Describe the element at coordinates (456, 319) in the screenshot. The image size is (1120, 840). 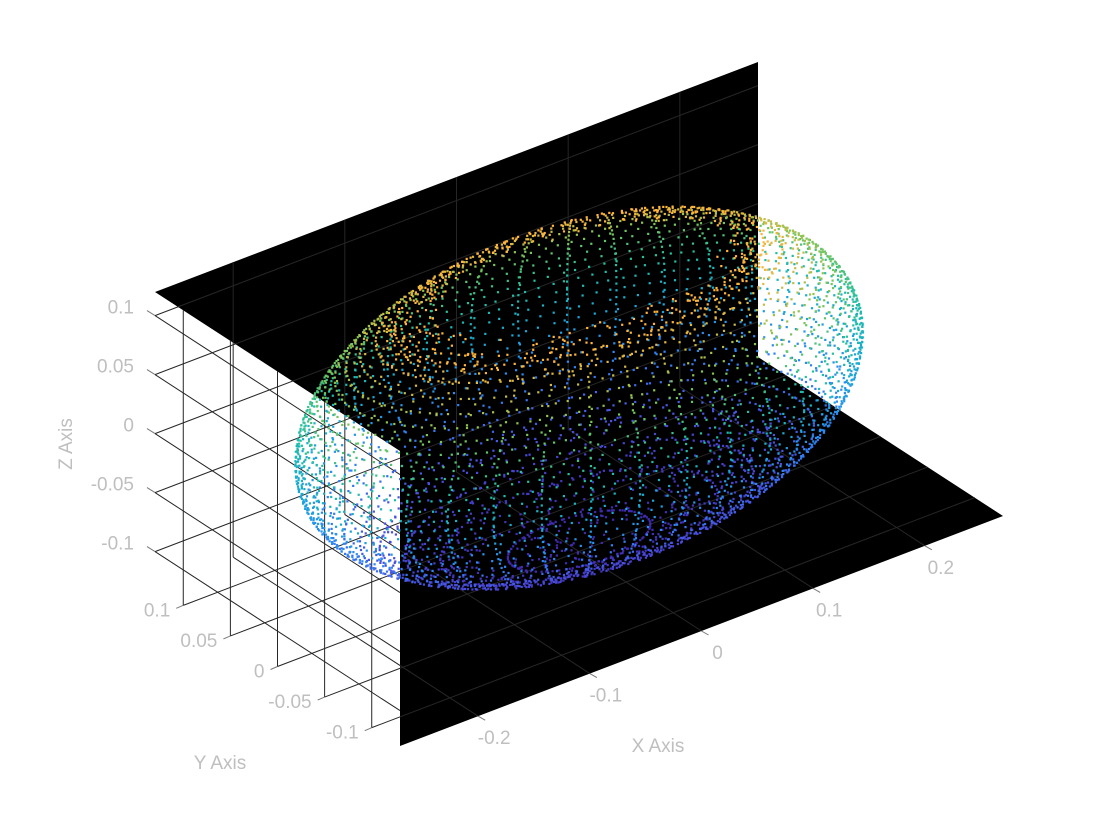
I see `grid-z-line` at that location.